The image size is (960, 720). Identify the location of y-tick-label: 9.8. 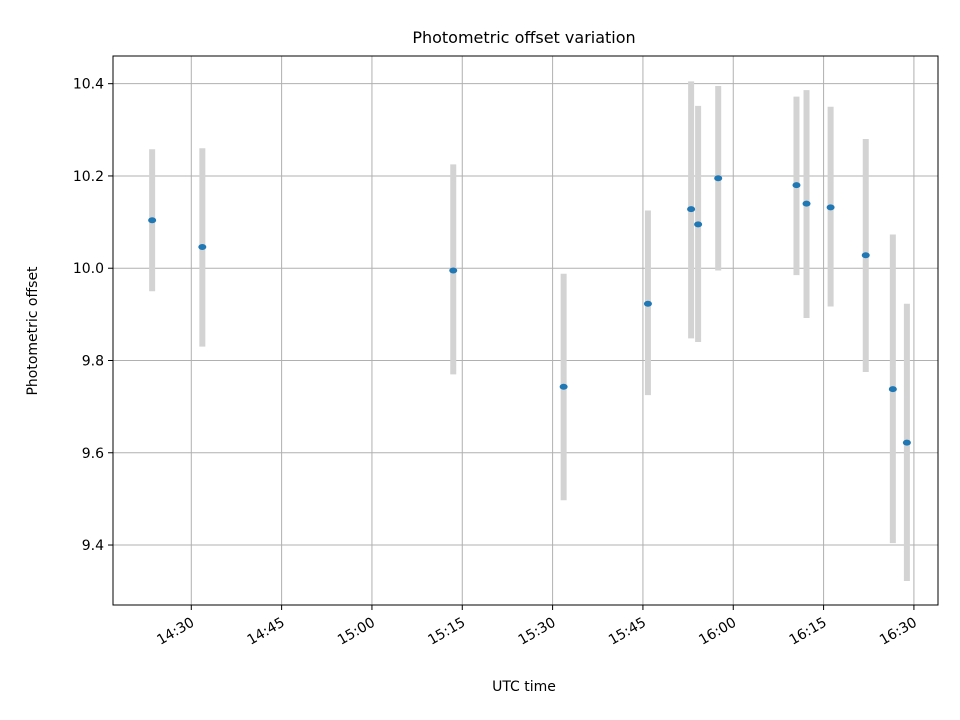
(93, 361).